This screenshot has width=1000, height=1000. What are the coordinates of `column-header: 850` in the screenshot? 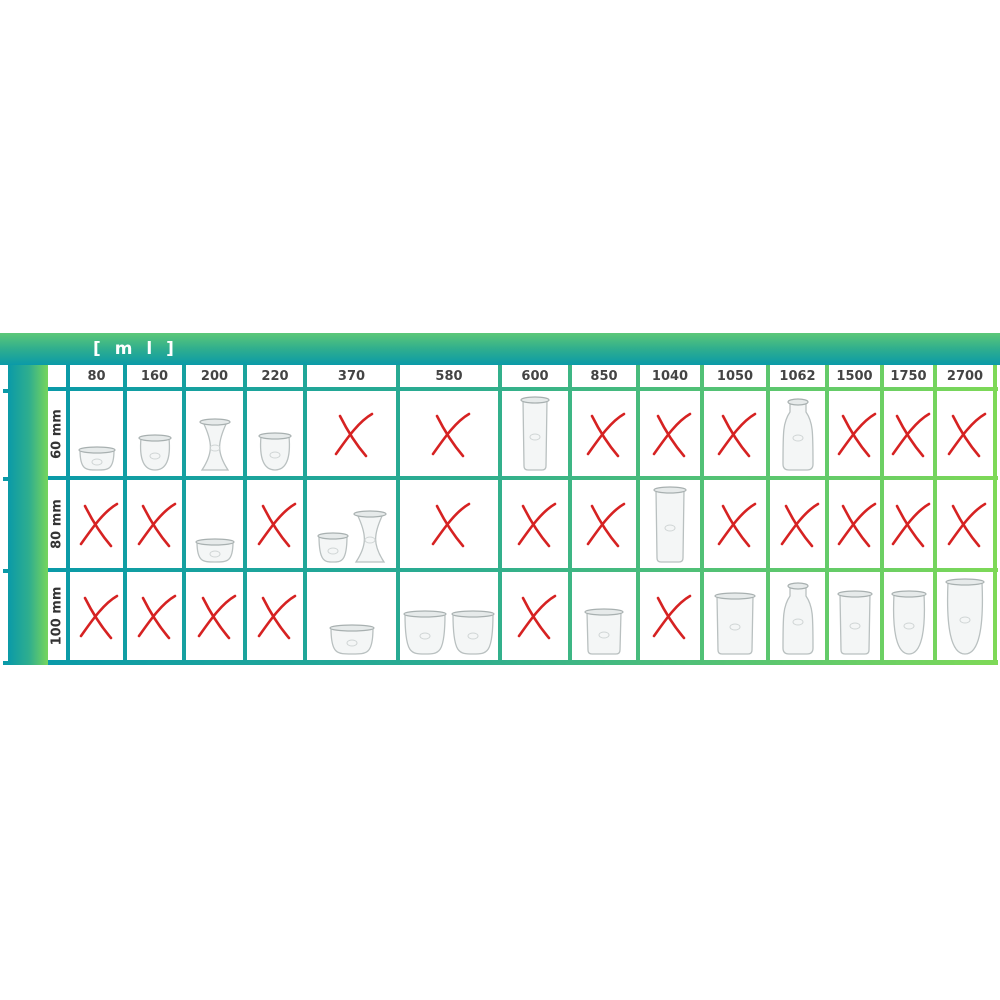 It's located at (604, 376).